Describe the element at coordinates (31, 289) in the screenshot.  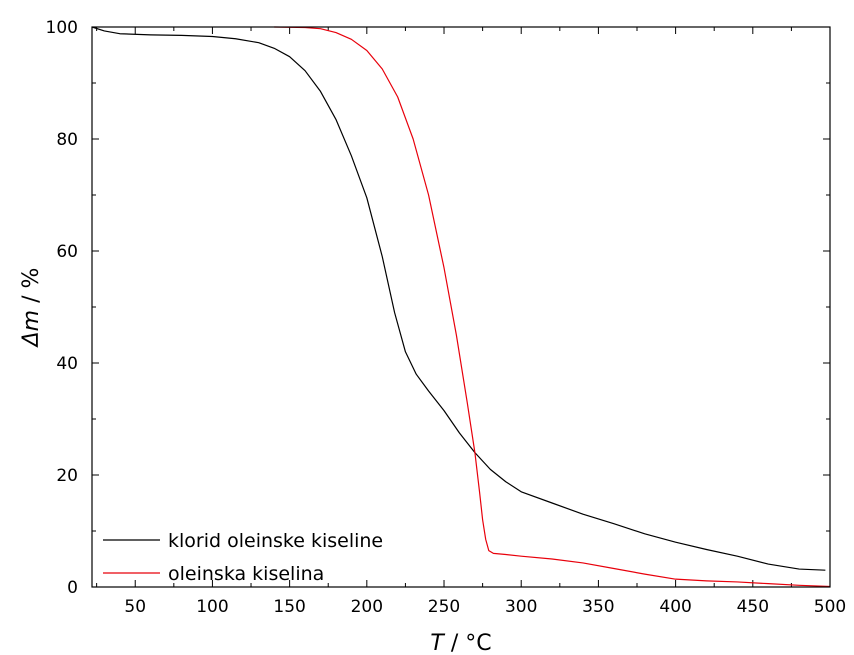
I see `y-axis-title-unit: / %` at that location.